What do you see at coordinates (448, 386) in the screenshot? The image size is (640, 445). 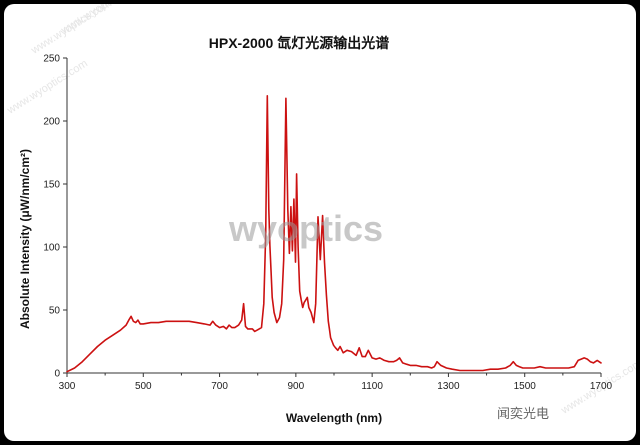 I see `x-tick-label: 1300` at bounding box center [448, 386].